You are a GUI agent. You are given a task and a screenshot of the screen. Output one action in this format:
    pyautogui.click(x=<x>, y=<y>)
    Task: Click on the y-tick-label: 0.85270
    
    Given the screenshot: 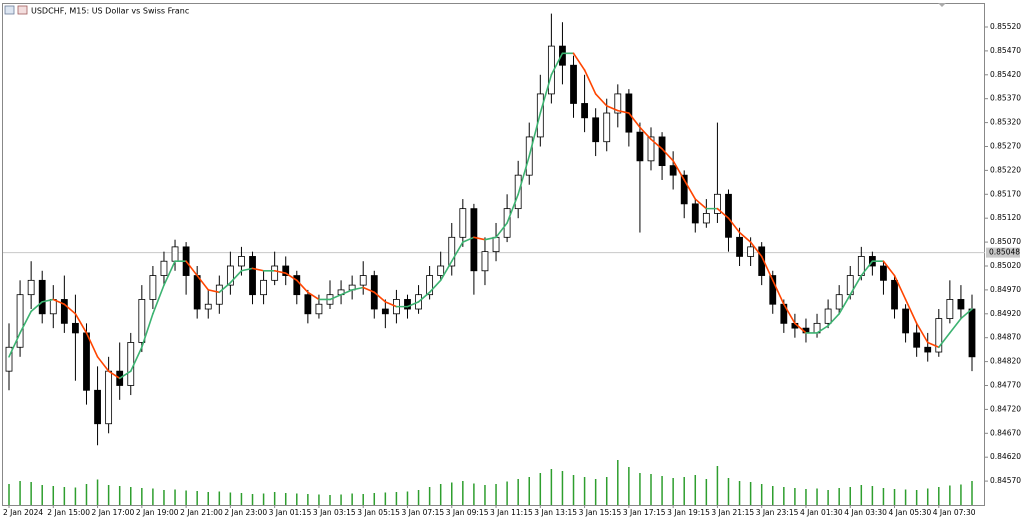 What is the action you would take?
    pyautogui.click(x=1005, y=145)
    